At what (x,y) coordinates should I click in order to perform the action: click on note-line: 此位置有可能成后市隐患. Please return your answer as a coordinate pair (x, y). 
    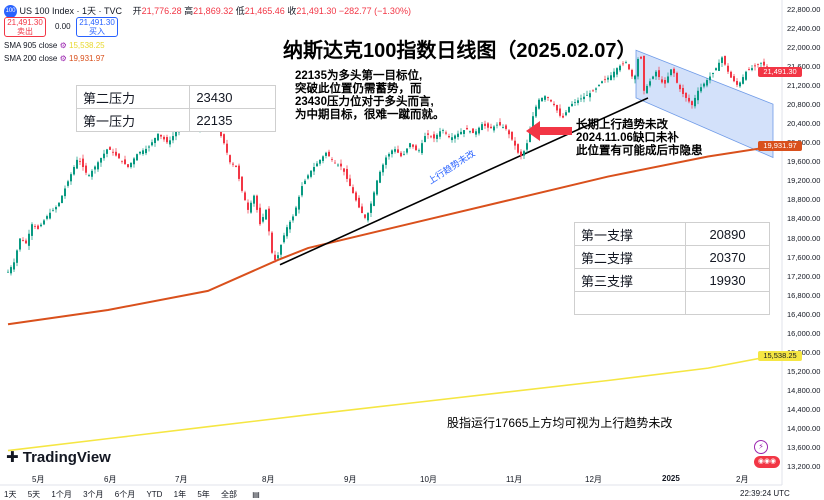
    Looking at the image, I should click on (639, 151).